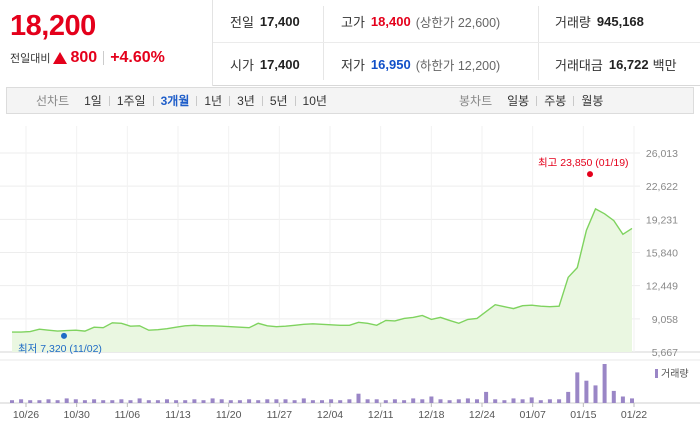  I want to click on price-change: 전일대비 800 +4.60%, so click(87, 58).